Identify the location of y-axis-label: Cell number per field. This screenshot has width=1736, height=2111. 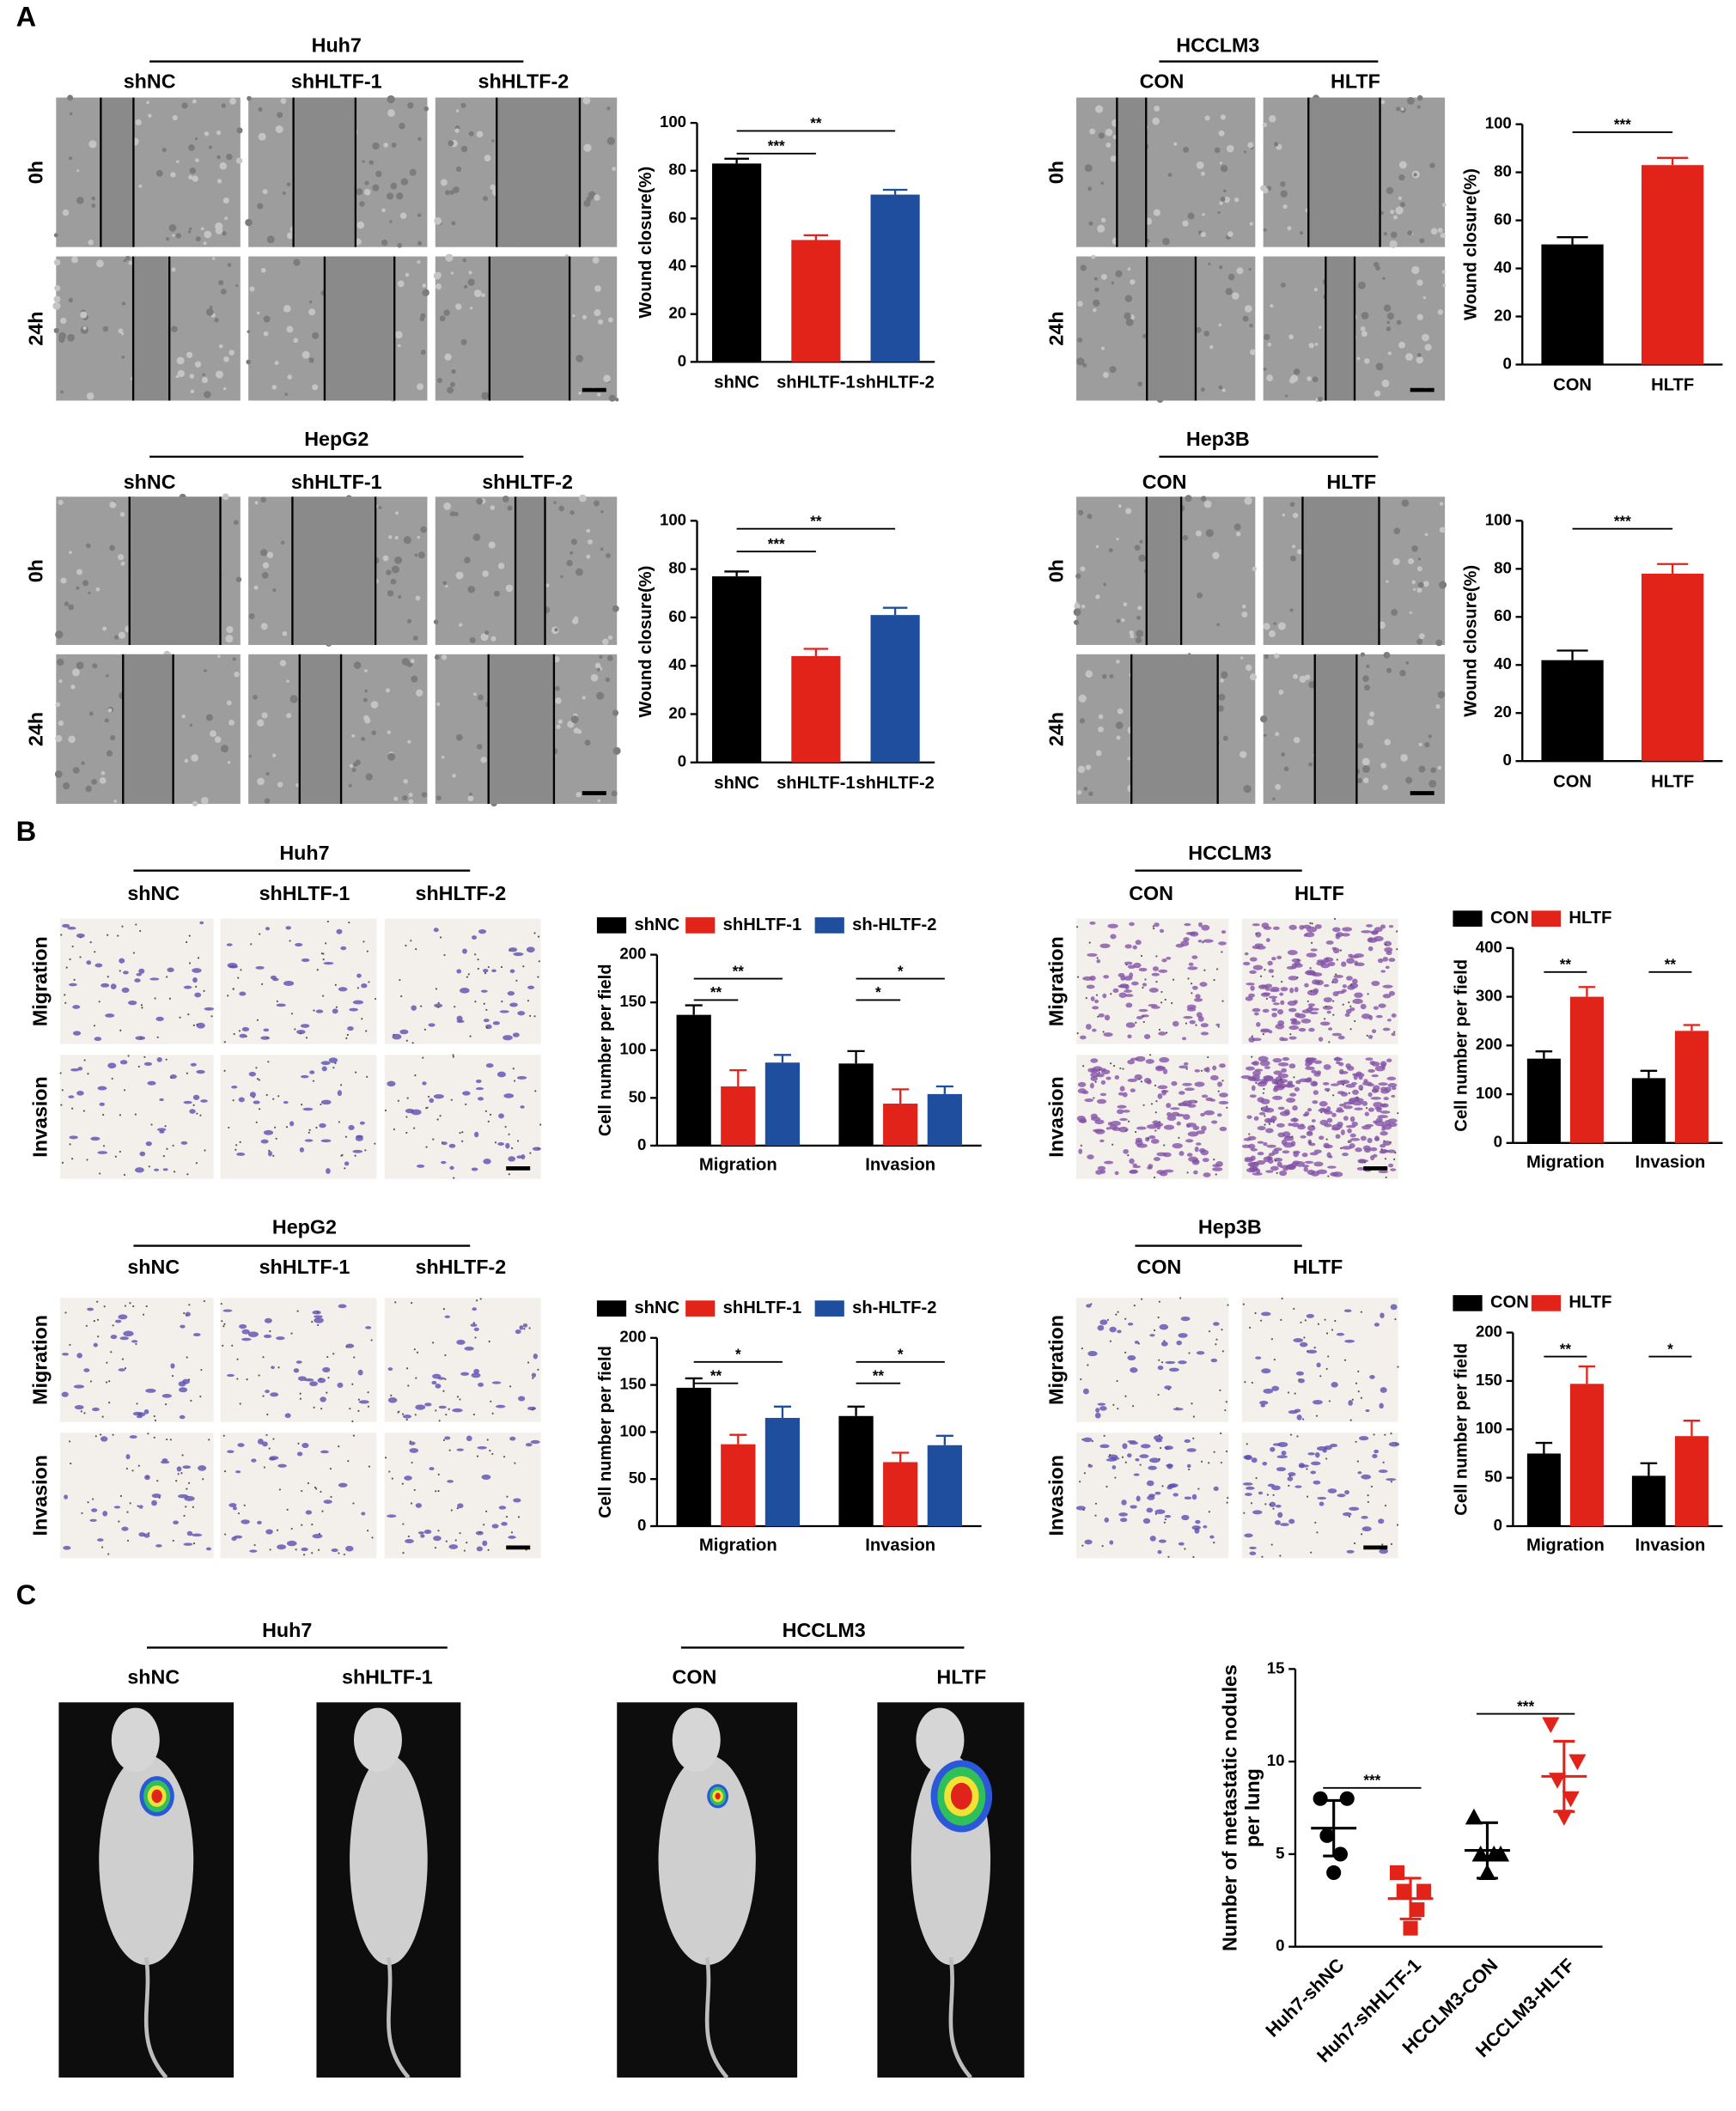
(1462, 1045).